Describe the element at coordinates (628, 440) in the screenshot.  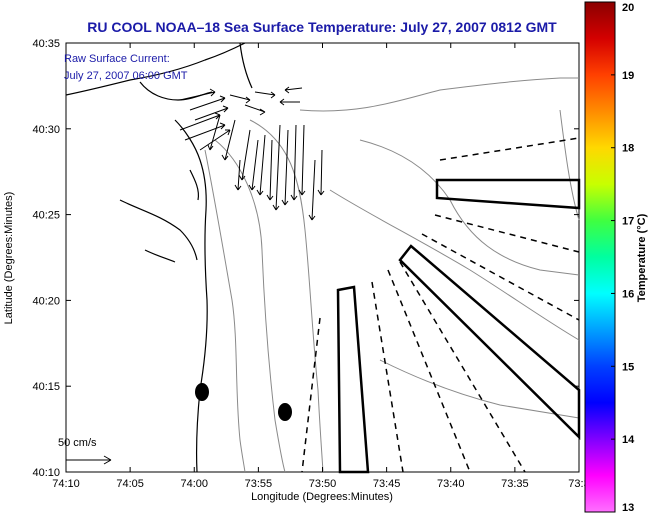
I see `colorbar-tick-label: 14` at that location.